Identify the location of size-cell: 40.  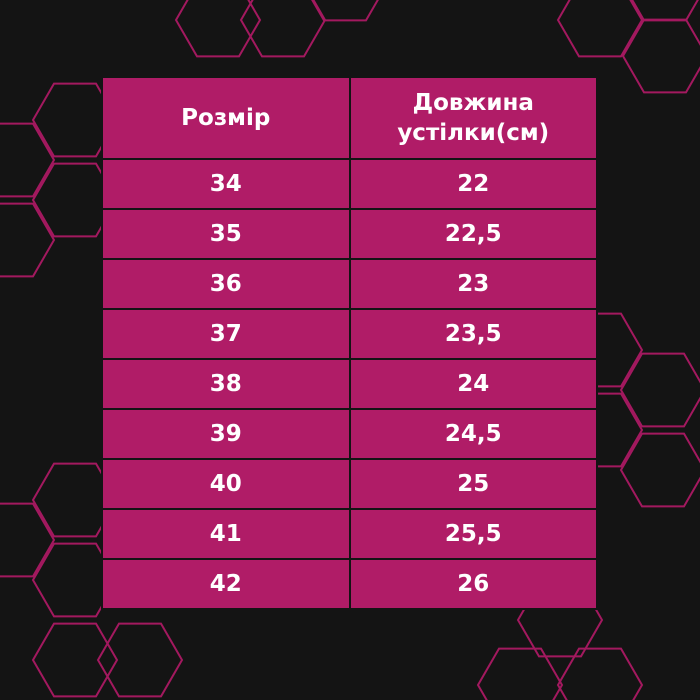
(226, 484).